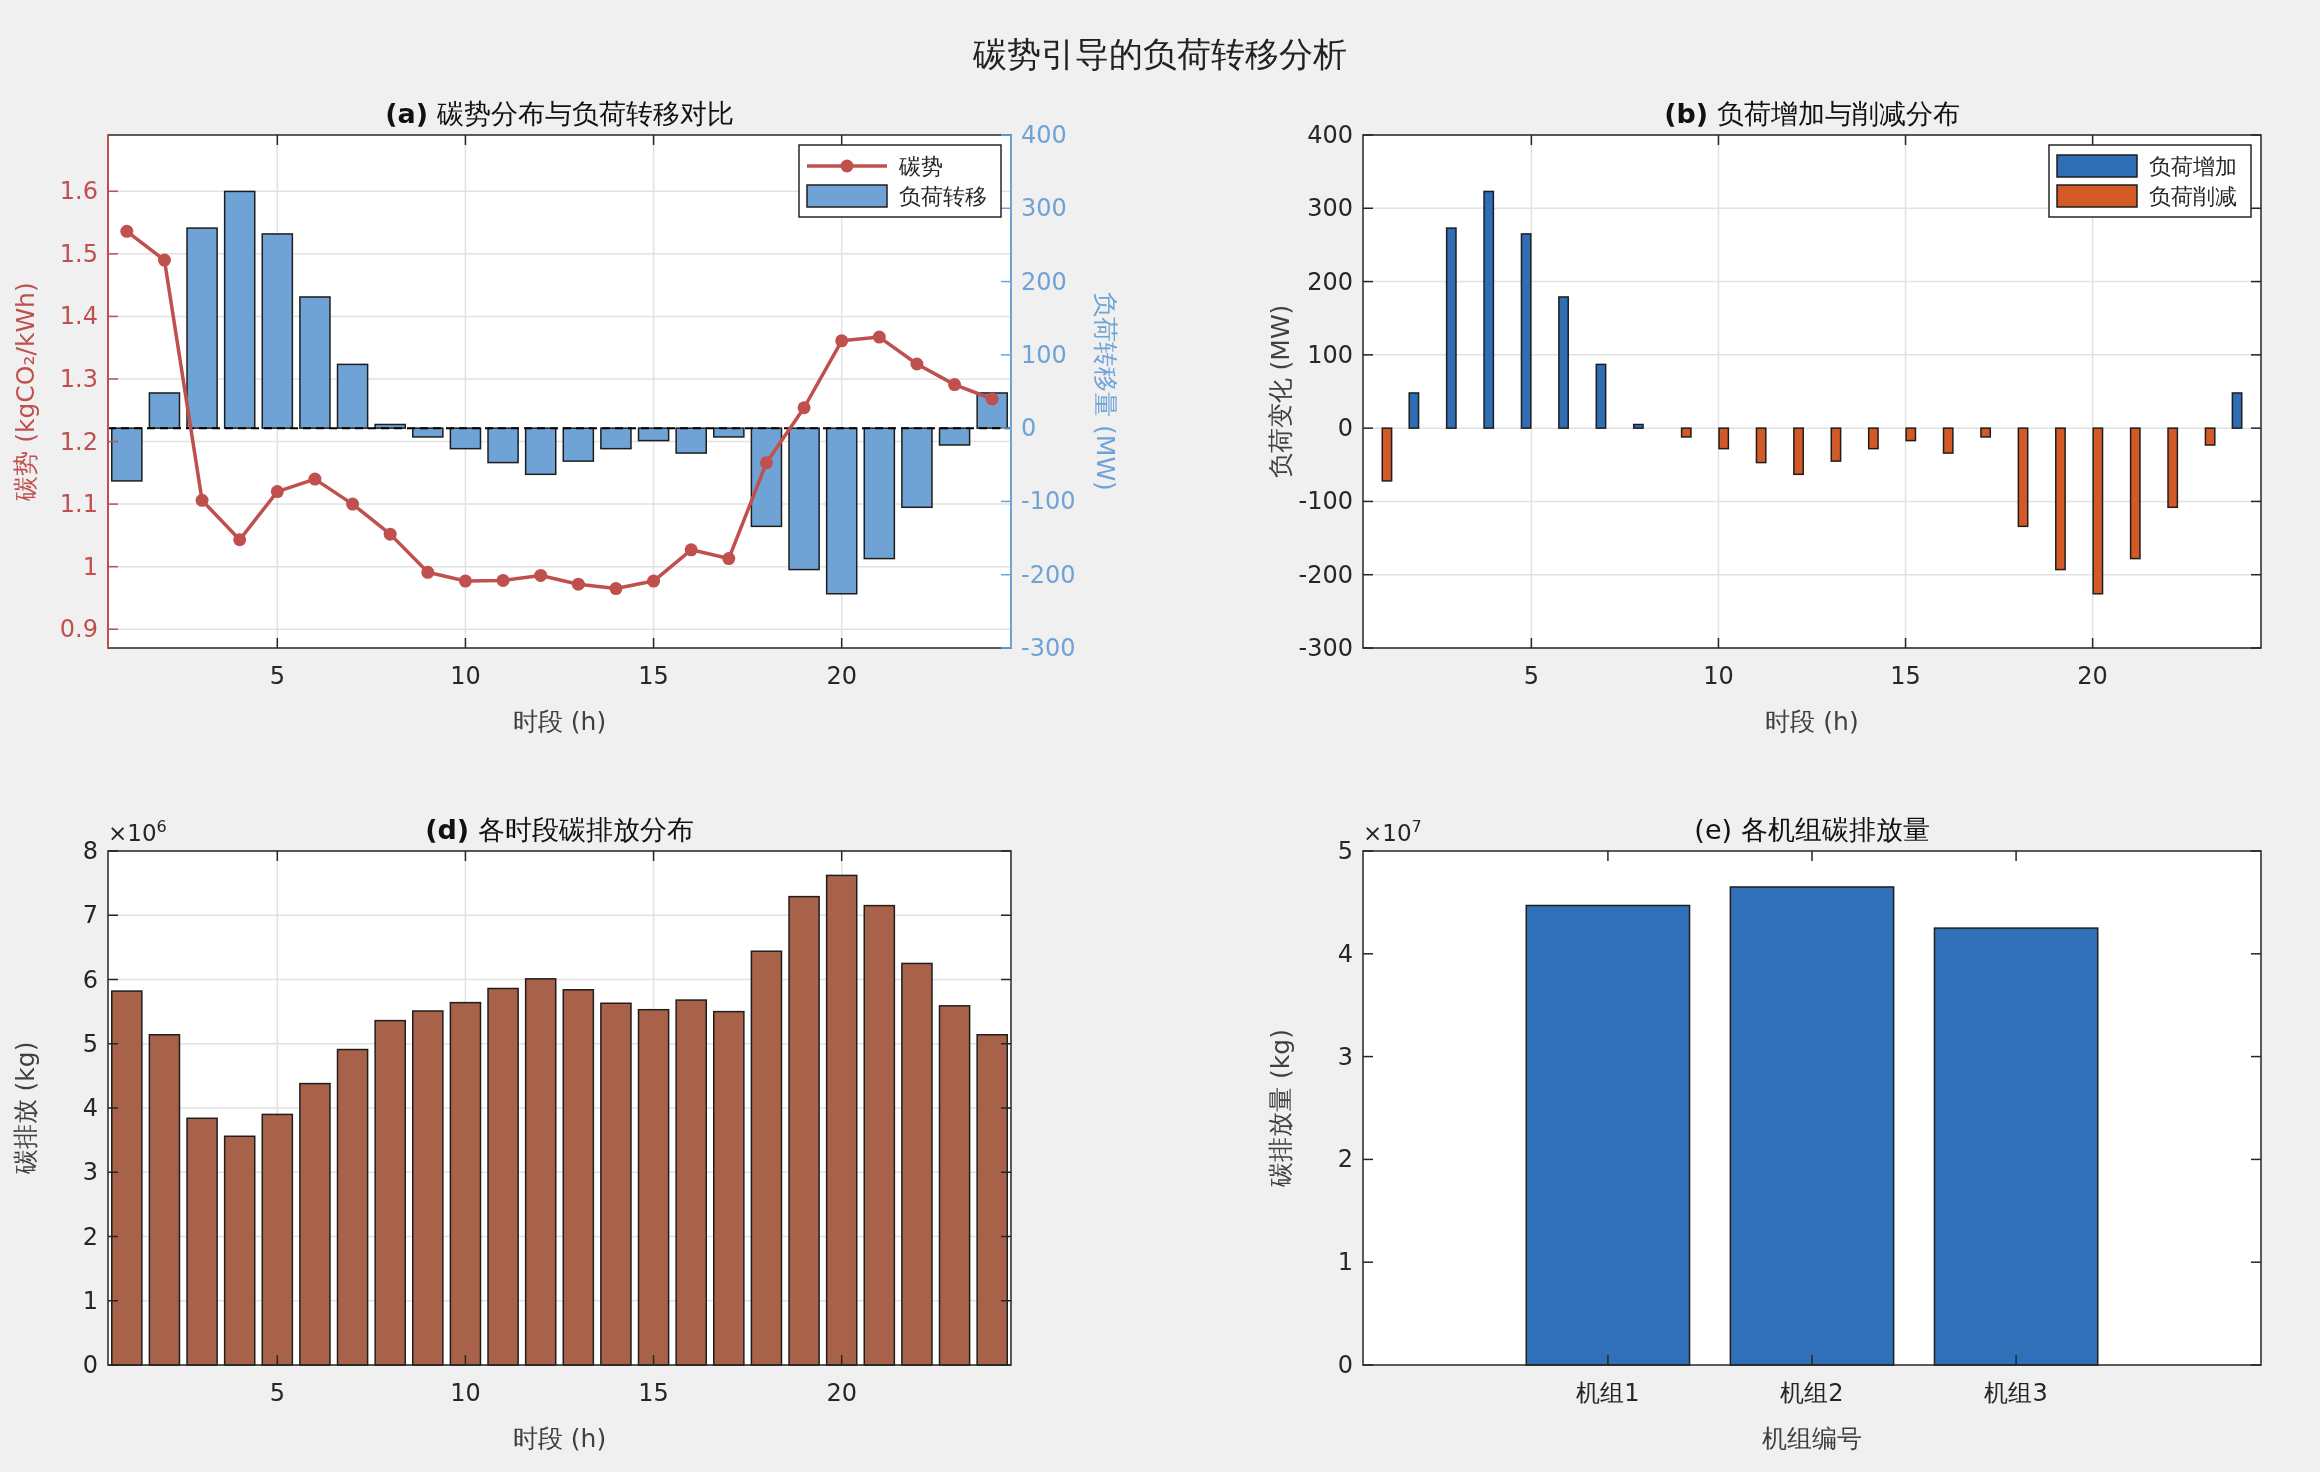  Describe the element at coordinates (2016, 1393) in the screenshot. I see `x-tick-label: 机组3` at that location.